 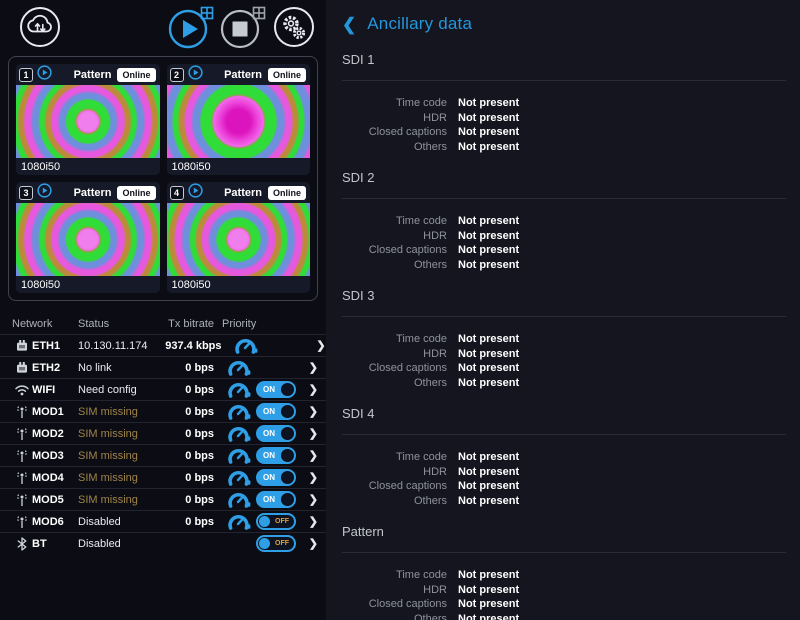 What do you see at coordinates (163, 543) in the screenshot?
I see `network-row-bt: BT Disabled OFF ❯` at bounding box center [163, 543].